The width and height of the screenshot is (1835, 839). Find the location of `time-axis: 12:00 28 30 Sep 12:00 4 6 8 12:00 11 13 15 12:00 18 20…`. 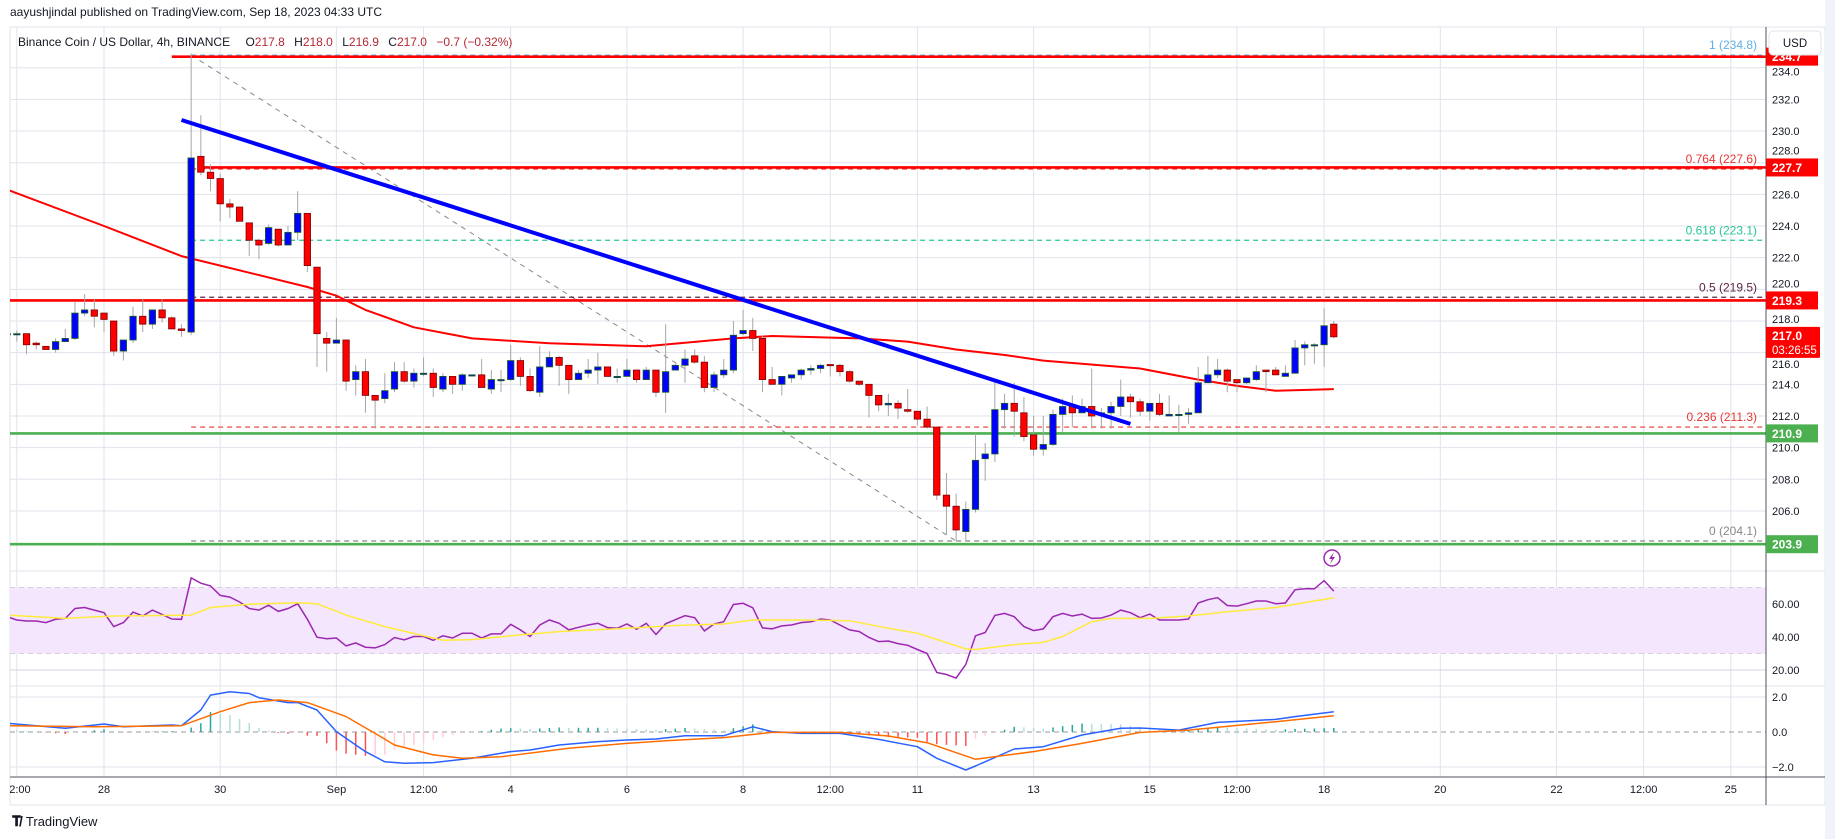

time-axis: 12:00 28 30 Sep 12:00 4 6 8 12:00 11 13 15 12:00 18 20… is located at coordinates (870, 790).